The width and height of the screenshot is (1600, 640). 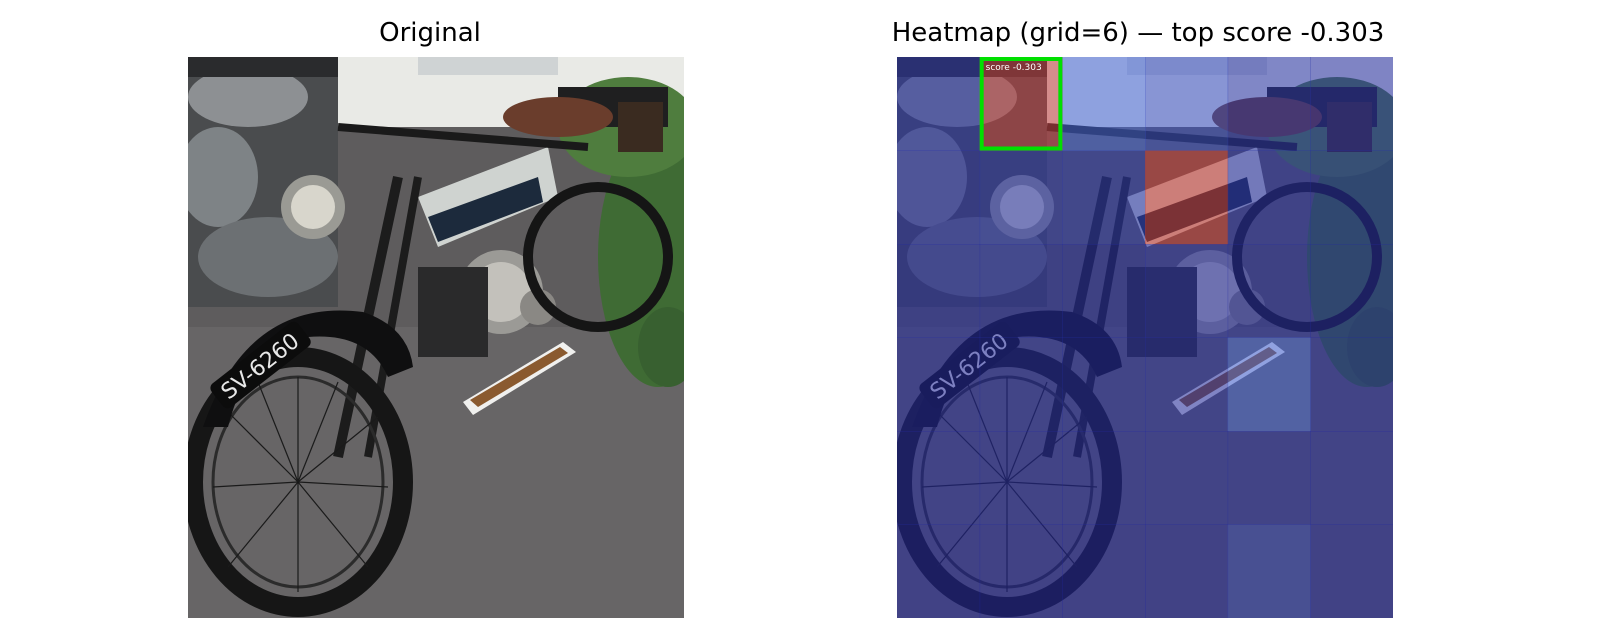 I want to click on top-score-box, so click(x=1021, y=104).